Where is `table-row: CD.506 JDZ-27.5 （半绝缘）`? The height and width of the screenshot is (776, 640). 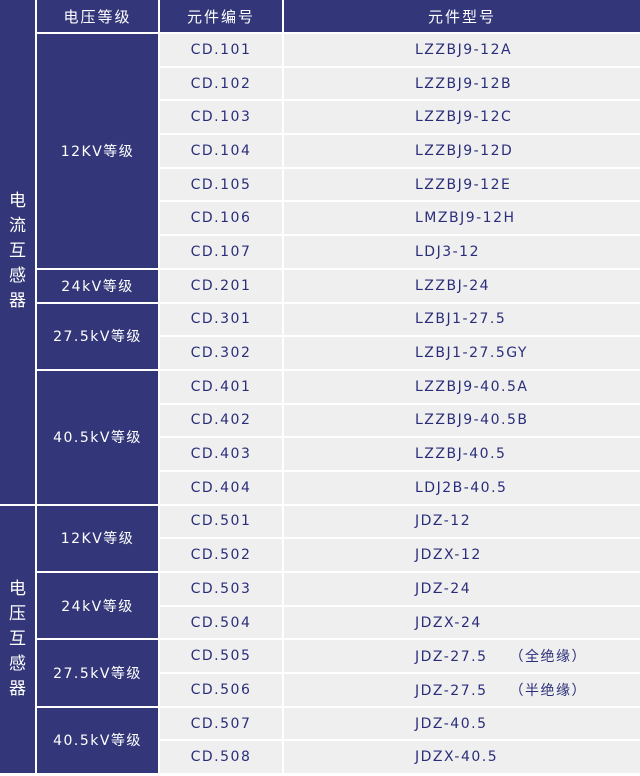 table-row: CD.506 JDZ-27.5 （半绝缘） is located at coordinates (320, 690).